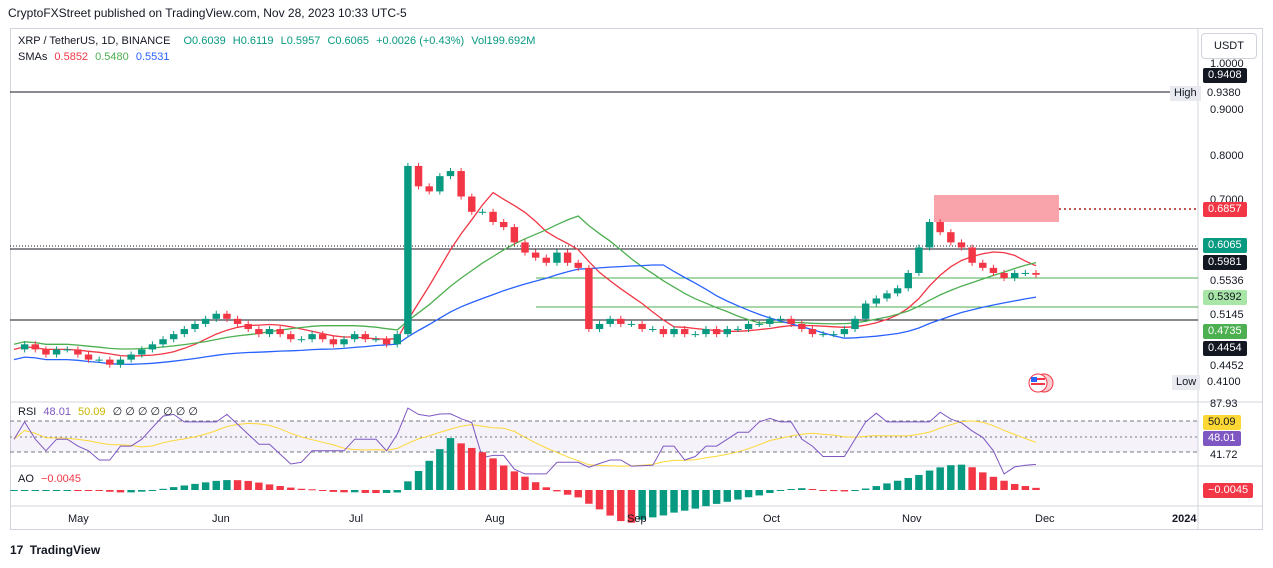  What do you see at coordinates (1229, 46) in the screenshot?
I see `currency-button: USDT` at bounding box center [1229, 46].